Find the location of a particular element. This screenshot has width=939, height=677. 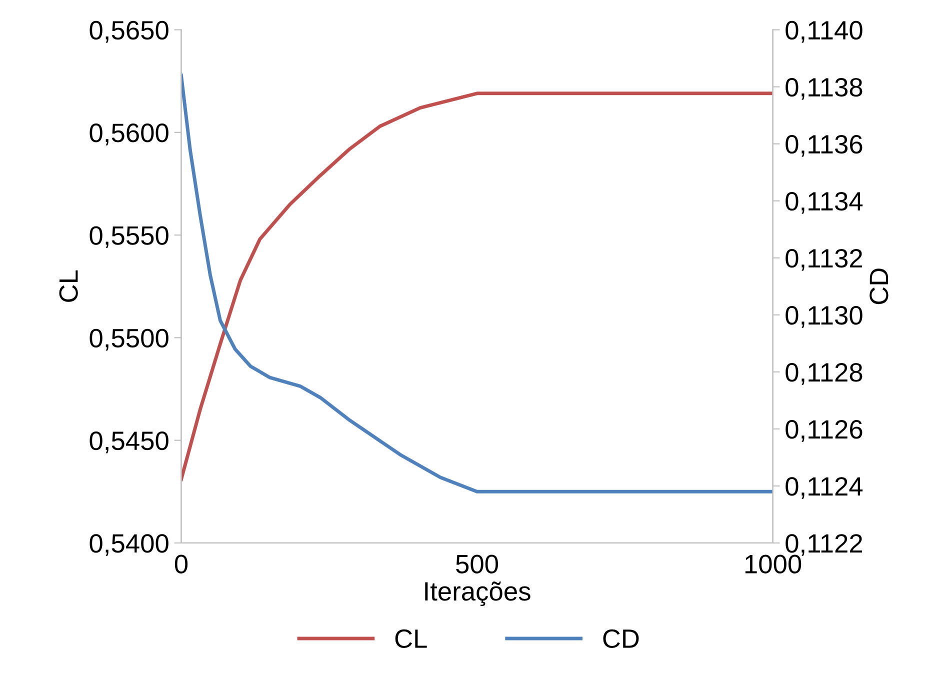

x-tick-label: 0 is located at coordinates (181, 564).